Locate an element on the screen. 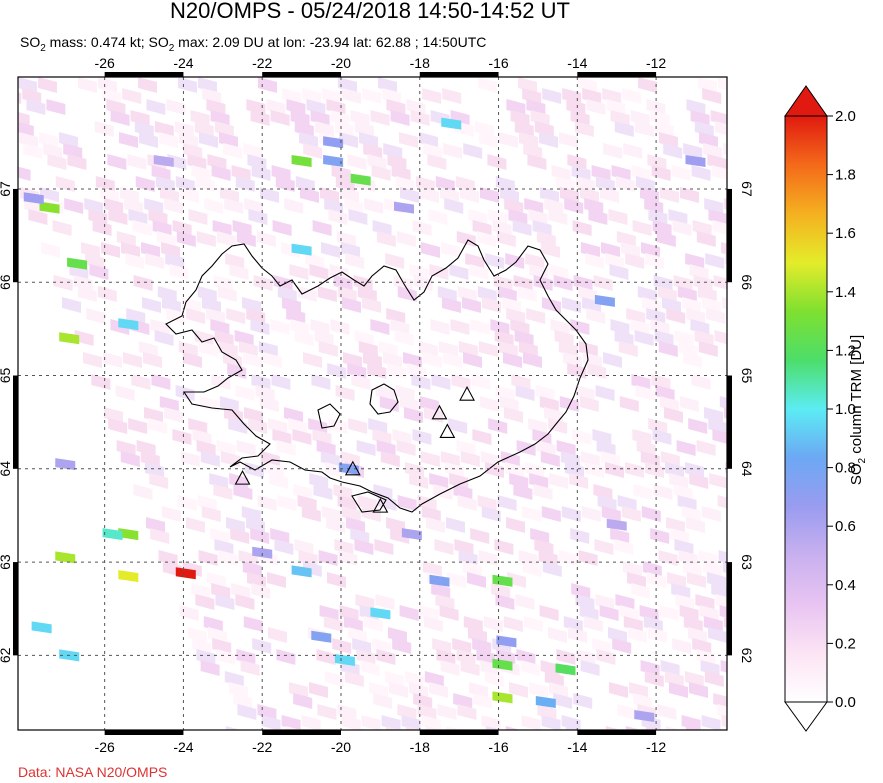 Image resolution: width=883 pixels, height=783 pixels. volcano-marker is located at coordinates (352, 468).